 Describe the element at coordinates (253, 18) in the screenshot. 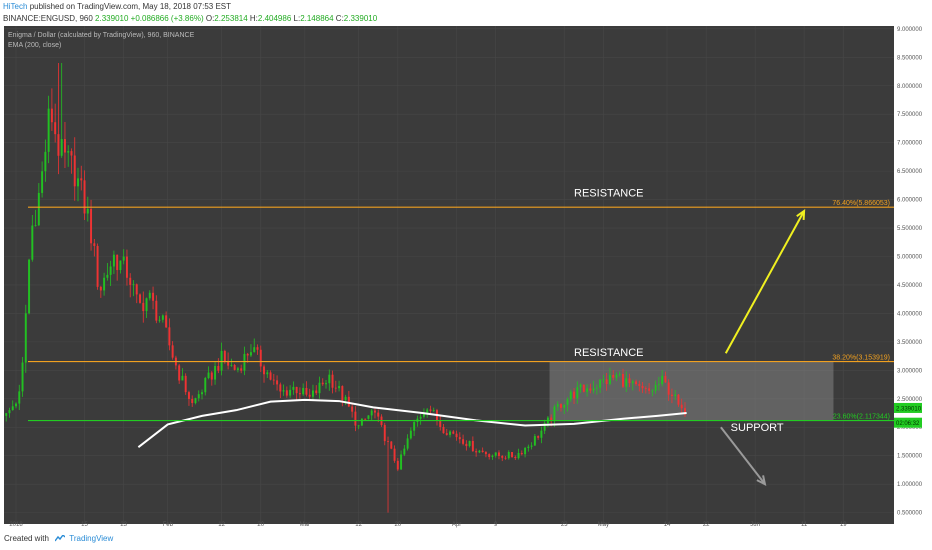

I see `high-label: H:` at that location.